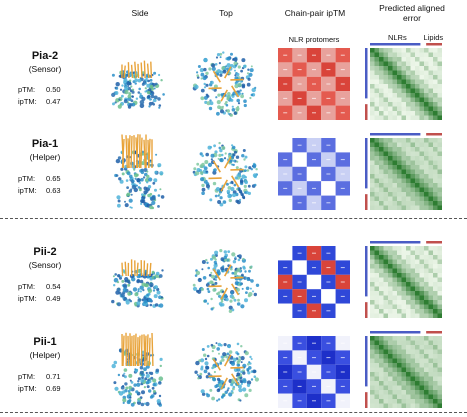 This screenshot has width=467, height=417. What do you see at coordinates (235, 91) in the screenshot?
I see `helix-ring` at bounding box center [235, 91].